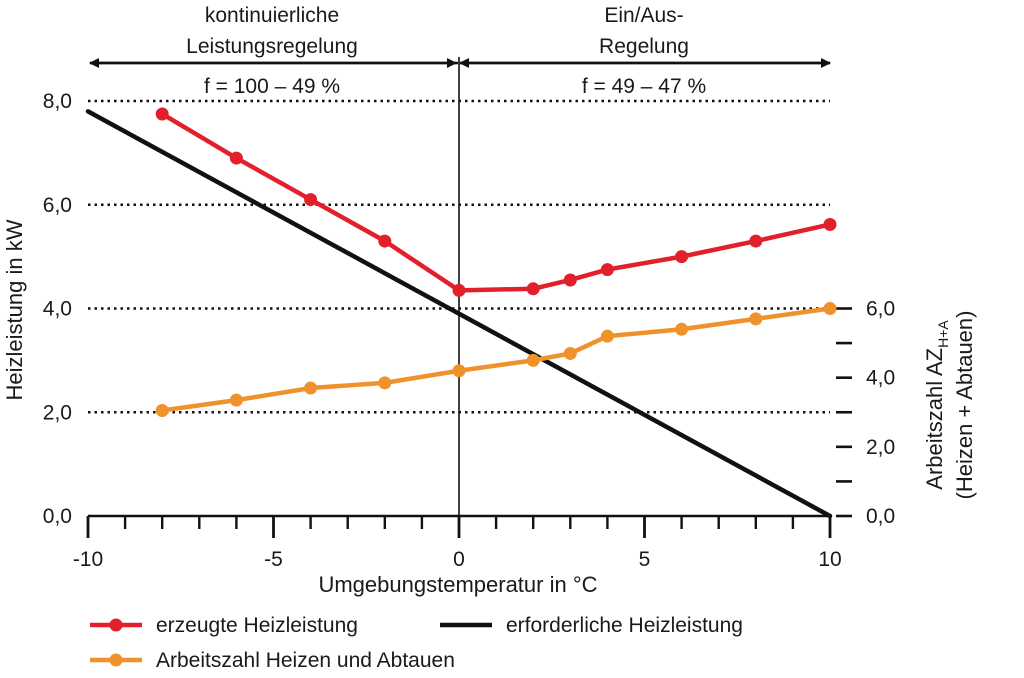 The width and height of the screenshot is (1024, 678). I want to click on x-tick-label: -5, so click(273, 559).